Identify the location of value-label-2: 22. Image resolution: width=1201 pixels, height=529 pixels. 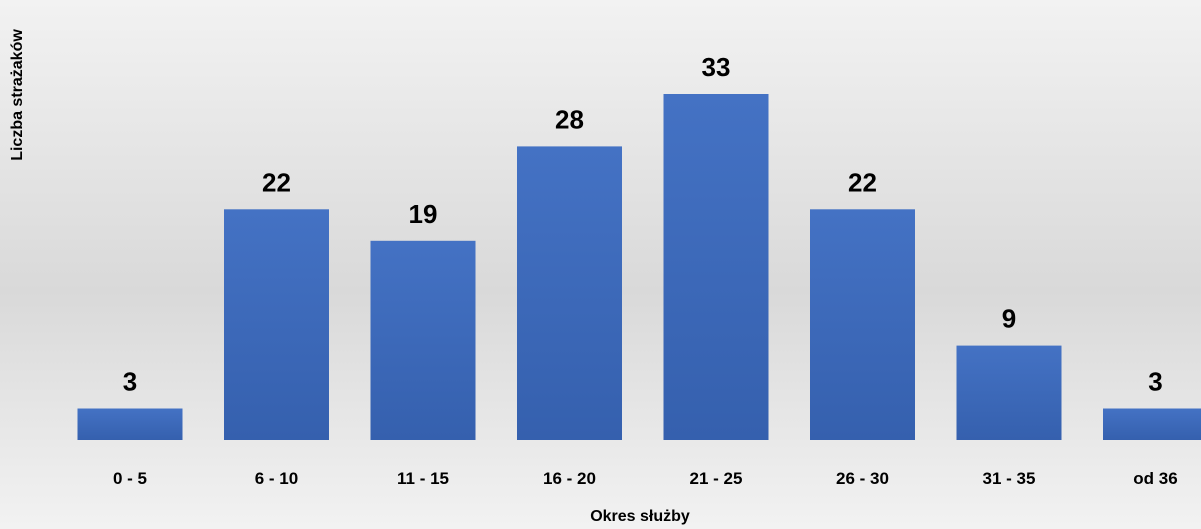
(276, 182).